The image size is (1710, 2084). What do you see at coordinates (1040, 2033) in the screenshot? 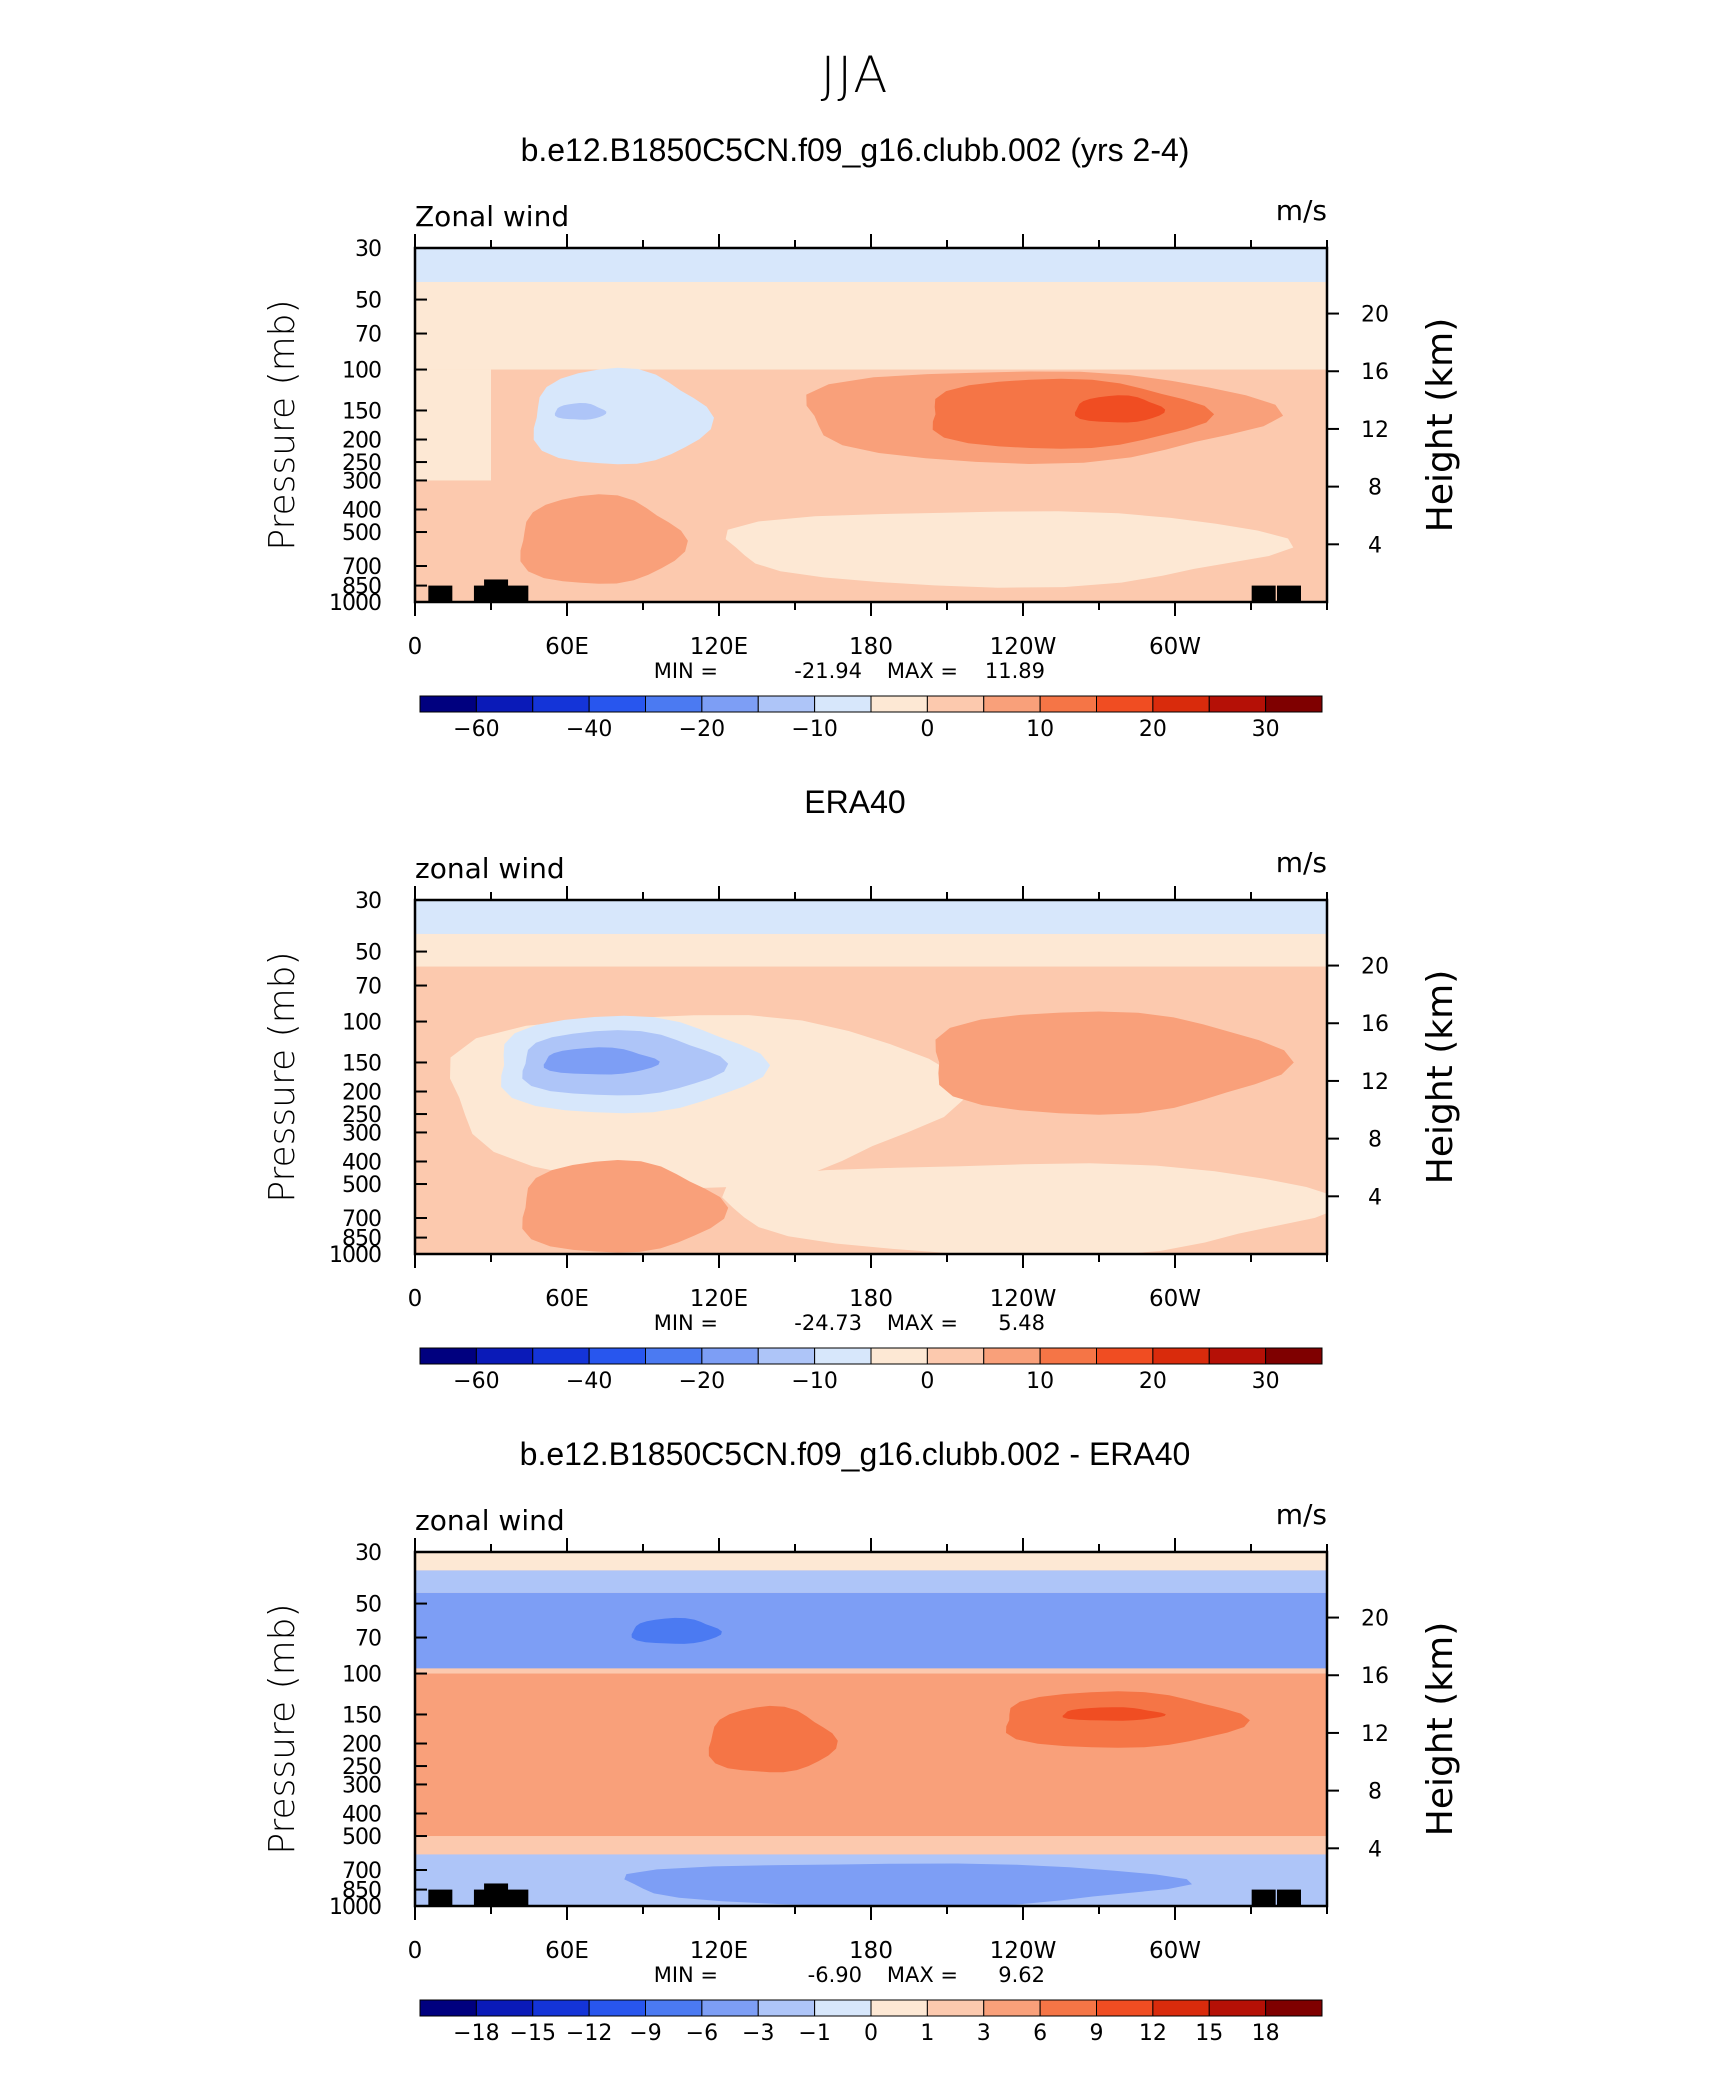
I see `colorbar-label: 6` at bounding box center [1040, 2033].